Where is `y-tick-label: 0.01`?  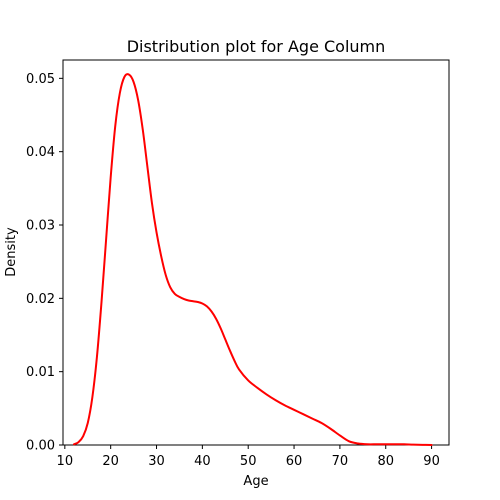 y-tick-label: 0.01 is located at coordinates (40, 372).